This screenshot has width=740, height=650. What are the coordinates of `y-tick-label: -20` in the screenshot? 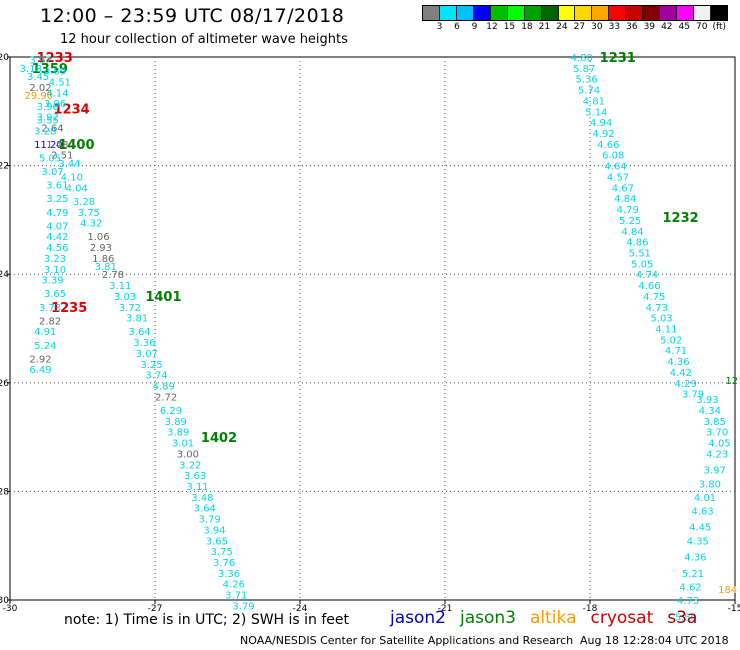 It's located at (4, 58).